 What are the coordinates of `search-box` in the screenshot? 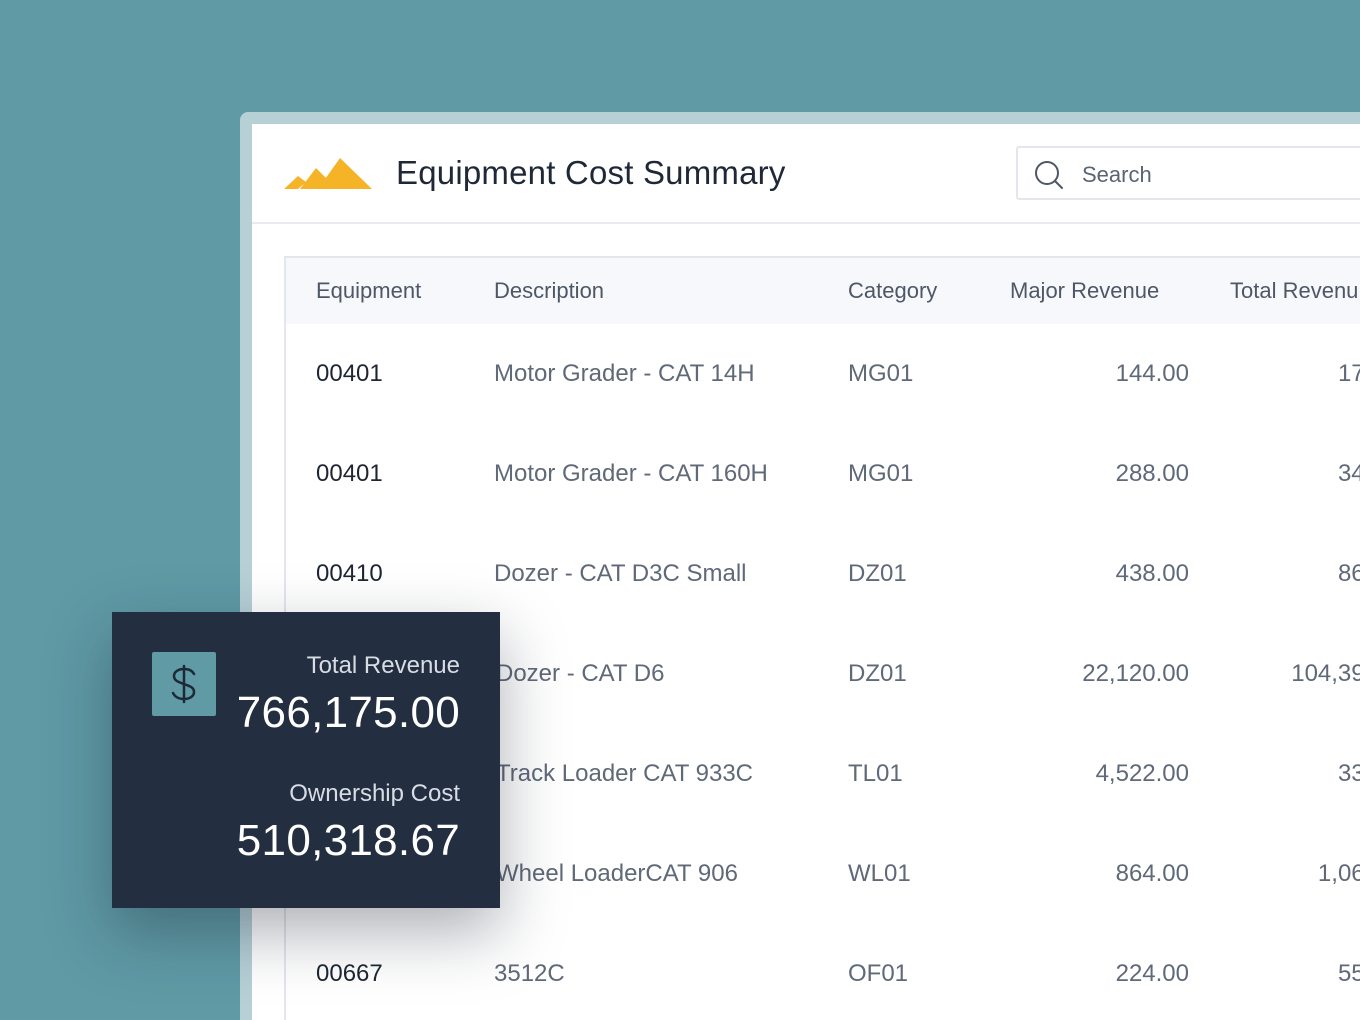 It's located at (1188, 173).